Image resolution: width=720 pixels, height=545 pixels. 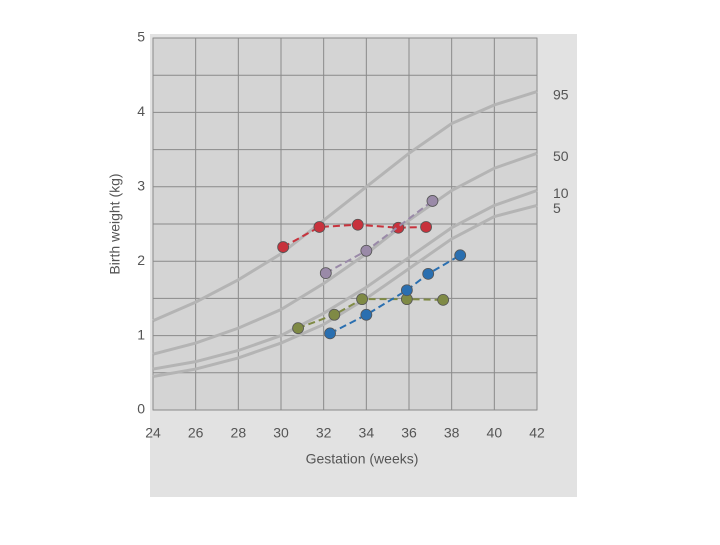 What do you see at coordinates (452, 433) in the screenshot?
I see `x-tick-label: 38` at bounding box center [452, 433].